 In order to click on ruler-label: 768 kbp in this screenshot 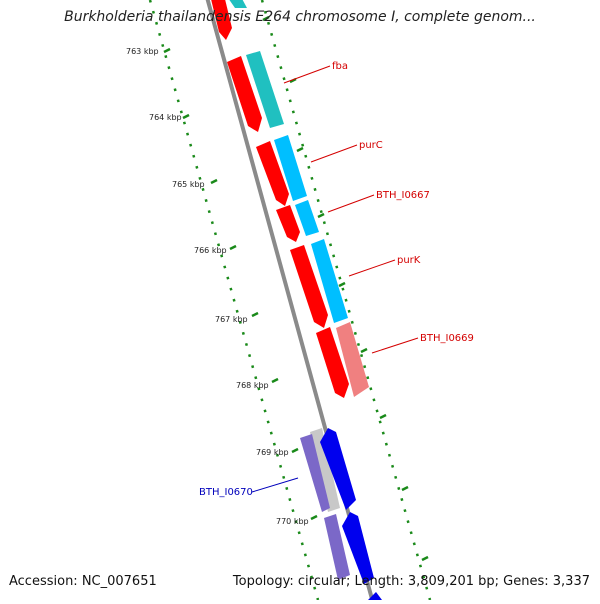, I will do `click(252, 385)`.